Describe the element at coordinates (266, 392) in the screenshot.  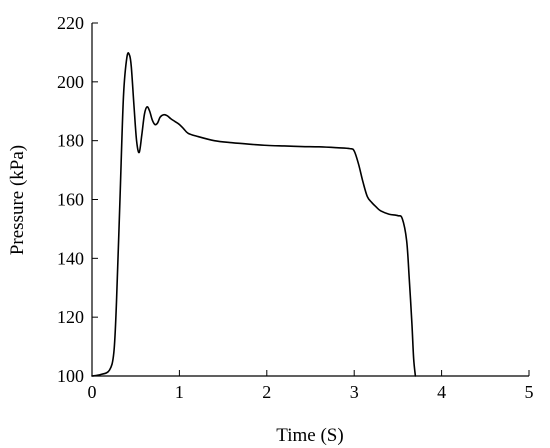
I see `x-tick-label: 2` at that location.